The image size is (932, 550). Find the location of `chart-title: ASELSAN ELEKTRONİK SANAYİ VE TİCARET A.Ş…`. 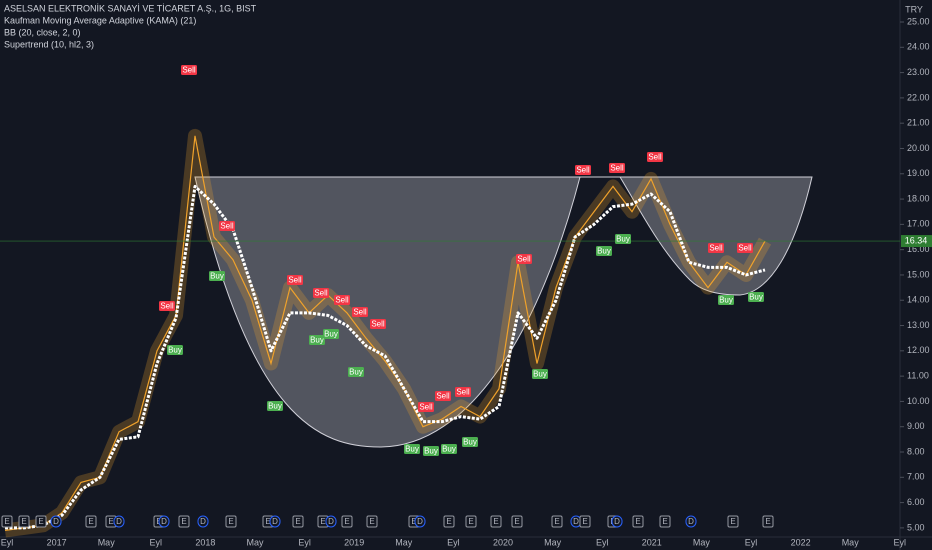

chart-title: ASELSAN ELEKTRONİK SANAYİ VE TİCARET A.Ş… is located at coordinates (130, 8).